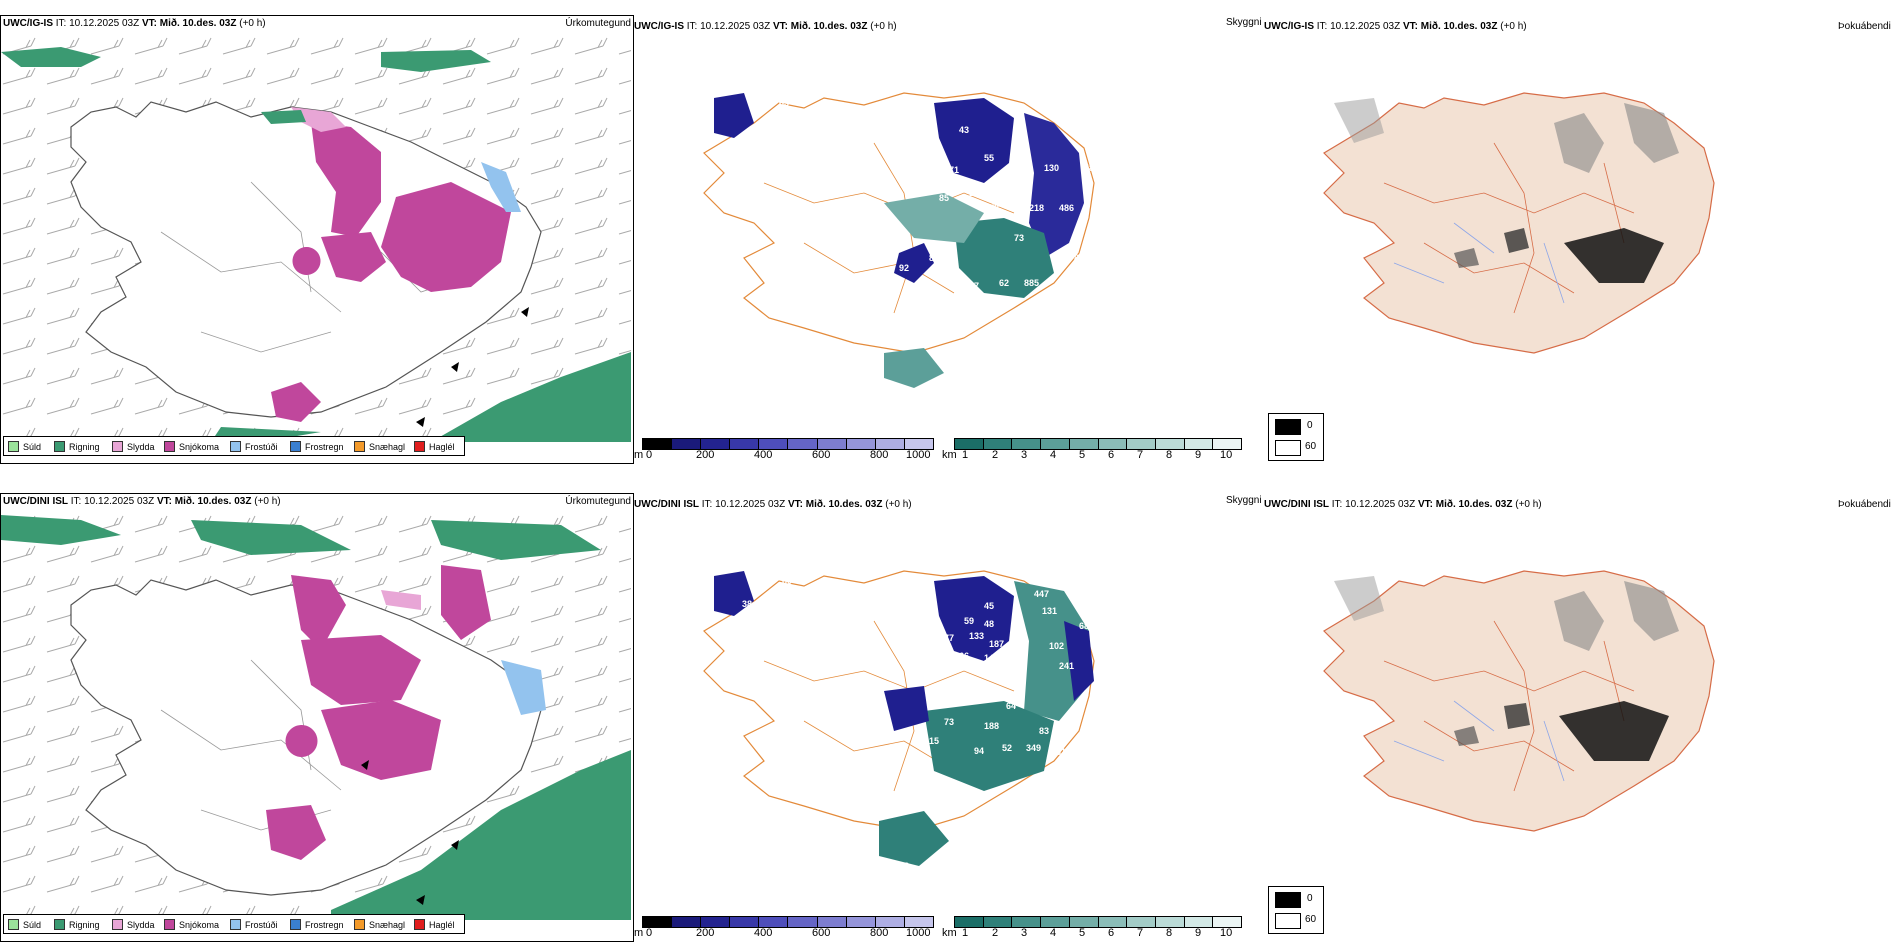 The image size is (1900, 950). Describe the element at coordinates (1114, 644) in the screenshot. I see `vis-value: 69` at that location.